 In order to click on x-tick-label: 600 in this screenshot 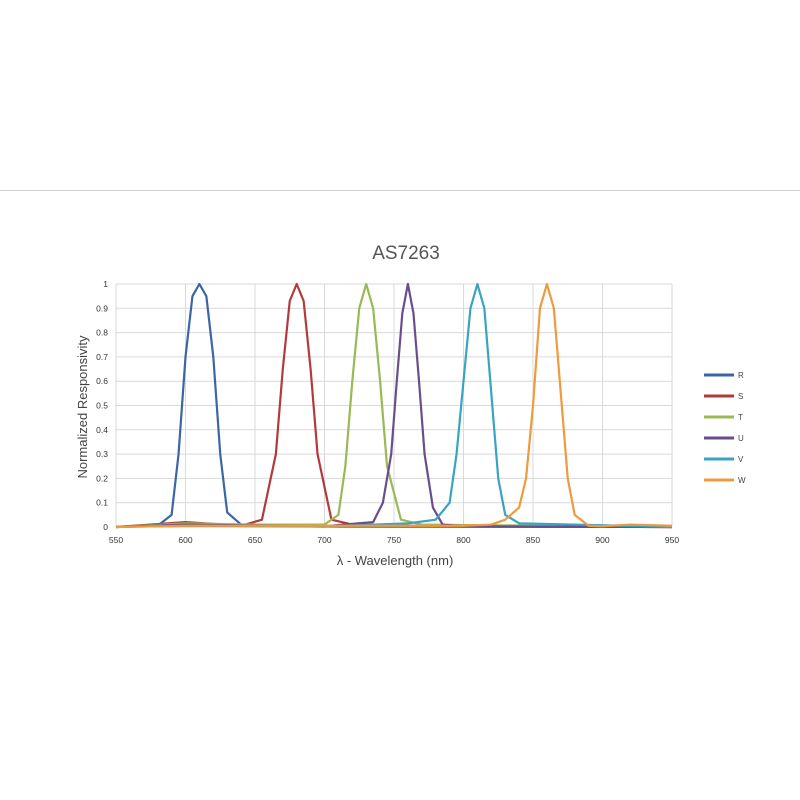, I will do `click(185, 540)`.